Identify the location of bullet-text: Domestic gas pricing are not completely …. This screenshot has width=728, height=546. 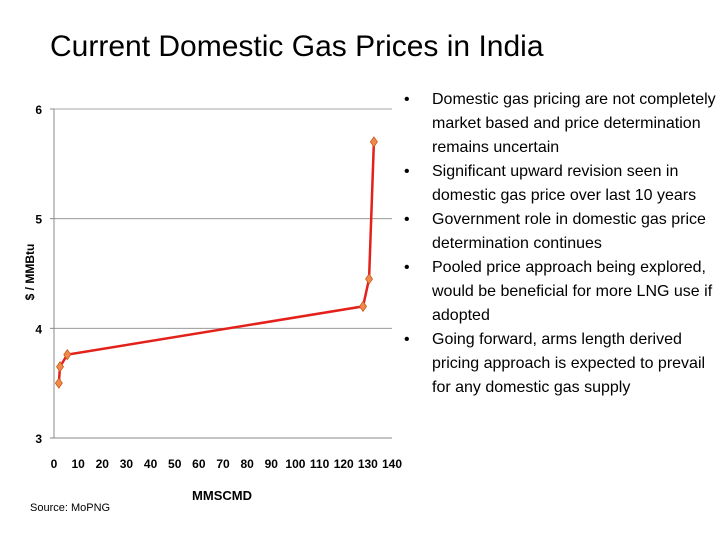
(574, 123).